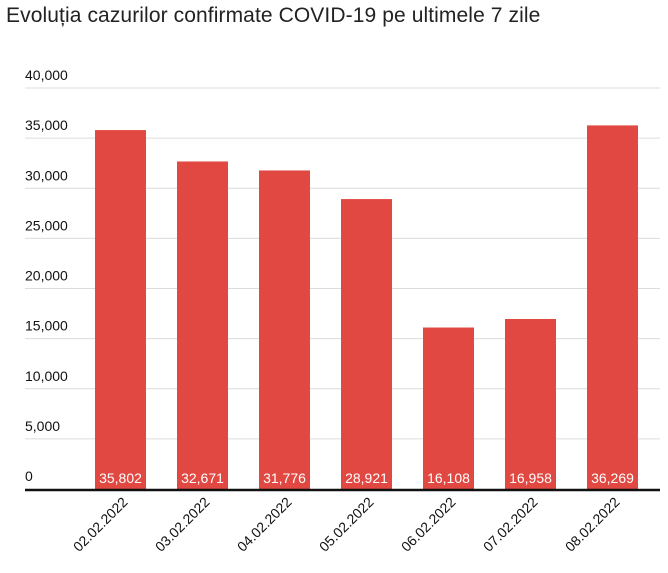  What do you see at coordinates (42, 426) in the screenshot?
I see `y-tick-label: 5,000` at bounding box center [42, 426].